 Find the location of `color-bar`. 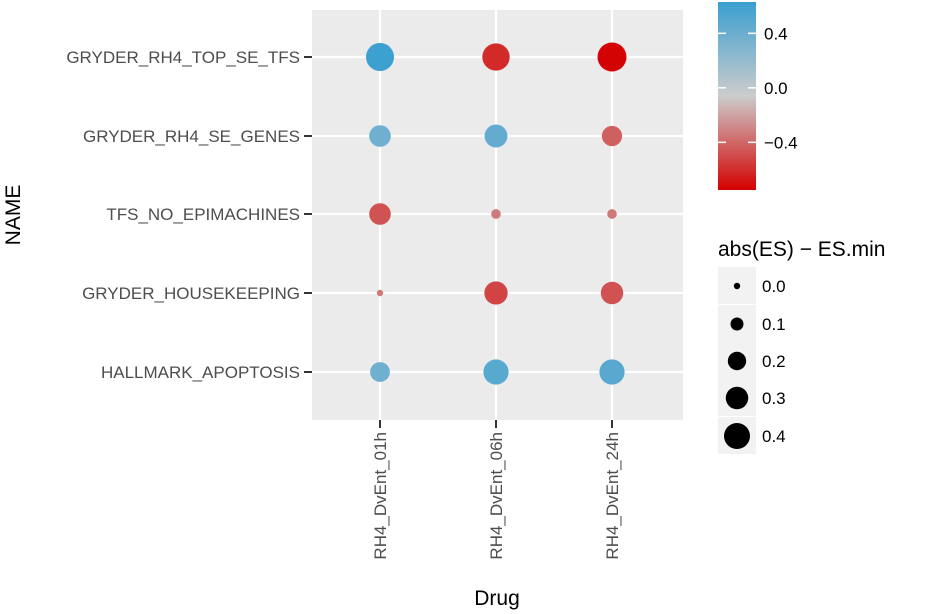

color-bar is located at coordinates (737, 96).